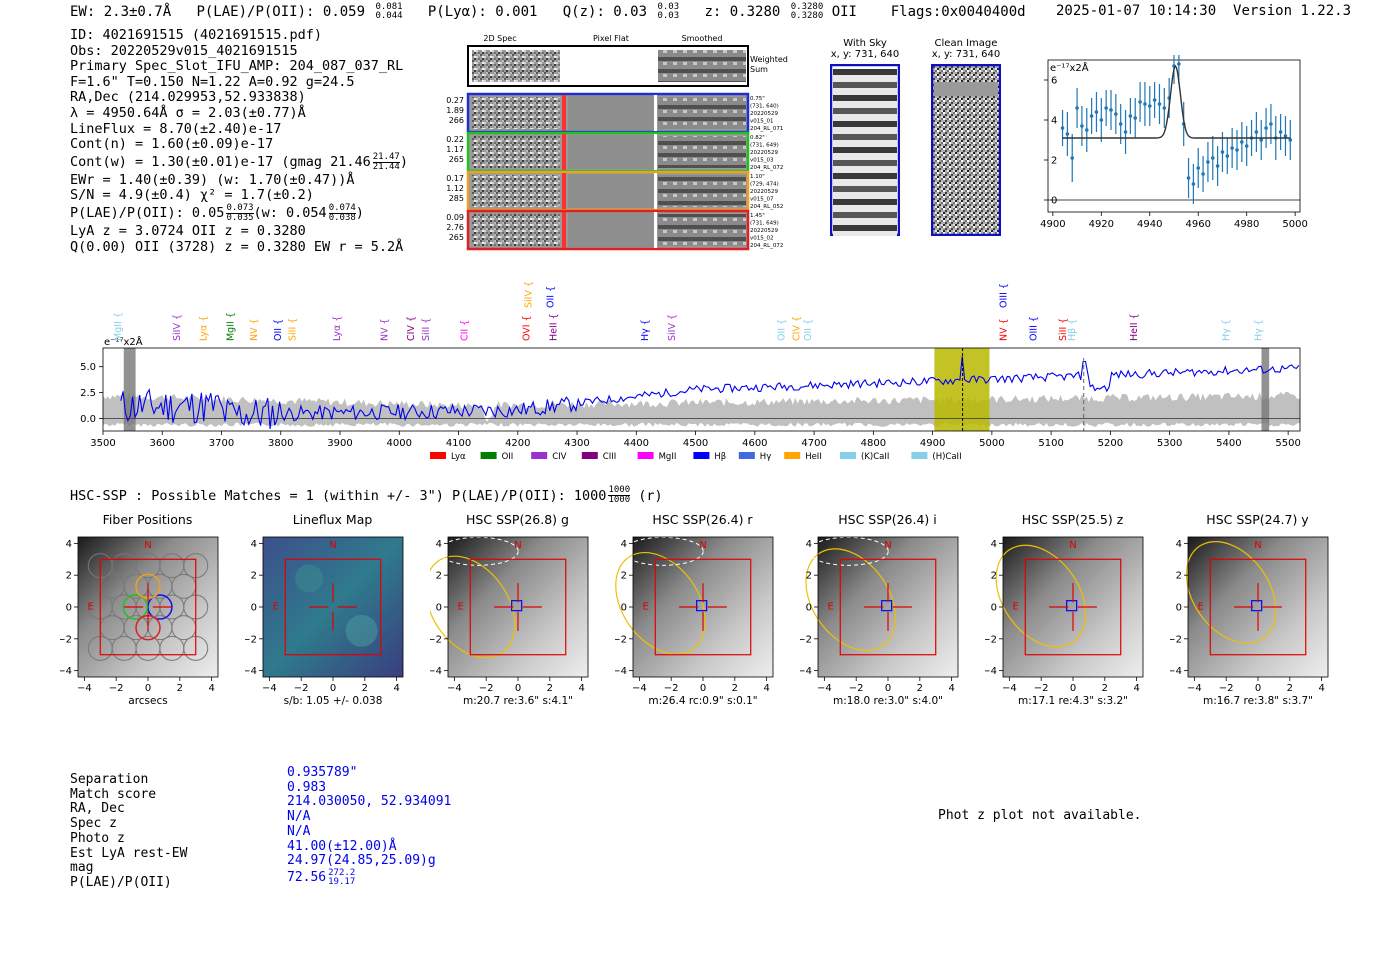  I want to click on match-value: 214.030050, 52.934091, so click(369, 802).